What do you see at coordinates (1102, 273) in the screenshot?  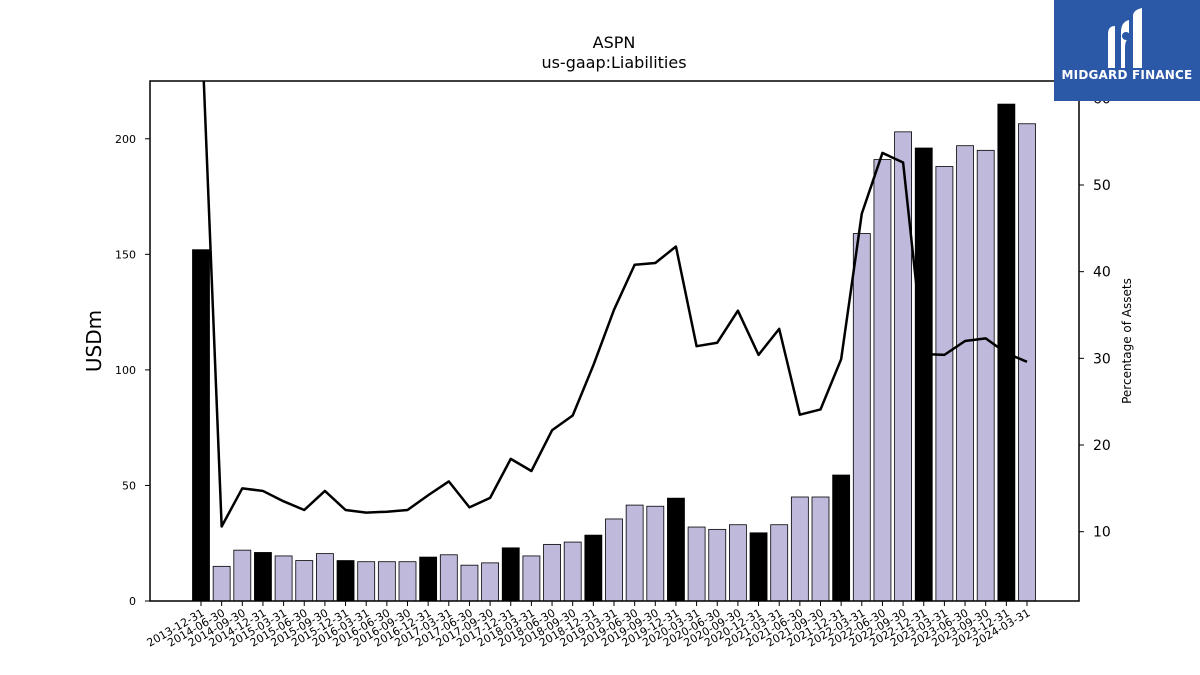 I see `y2-tick-label-40: 40` at bounding box center [1102, 273].